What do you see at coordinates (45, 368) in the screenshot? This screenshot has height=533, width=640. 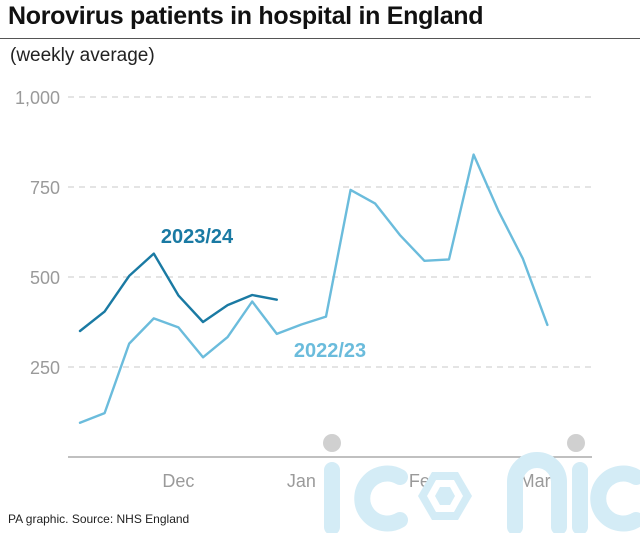 I see `y-tick-label: 250` at bounding box center [45, 368].